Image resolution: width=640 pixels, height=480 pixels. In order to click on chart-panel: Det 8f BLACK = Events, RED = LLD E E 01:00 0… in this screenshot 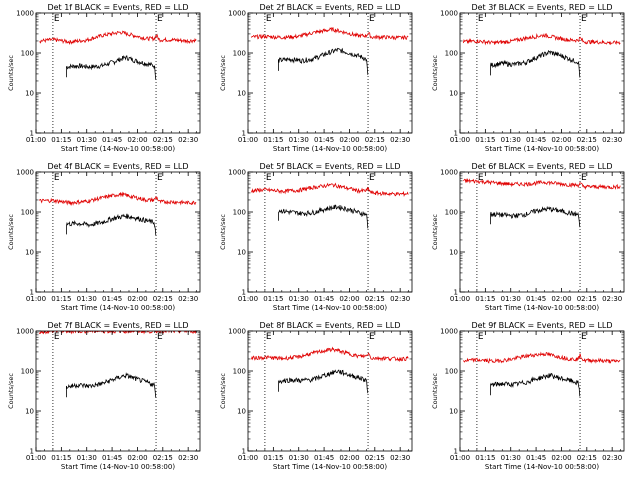, I will do `click(316, 396)`.